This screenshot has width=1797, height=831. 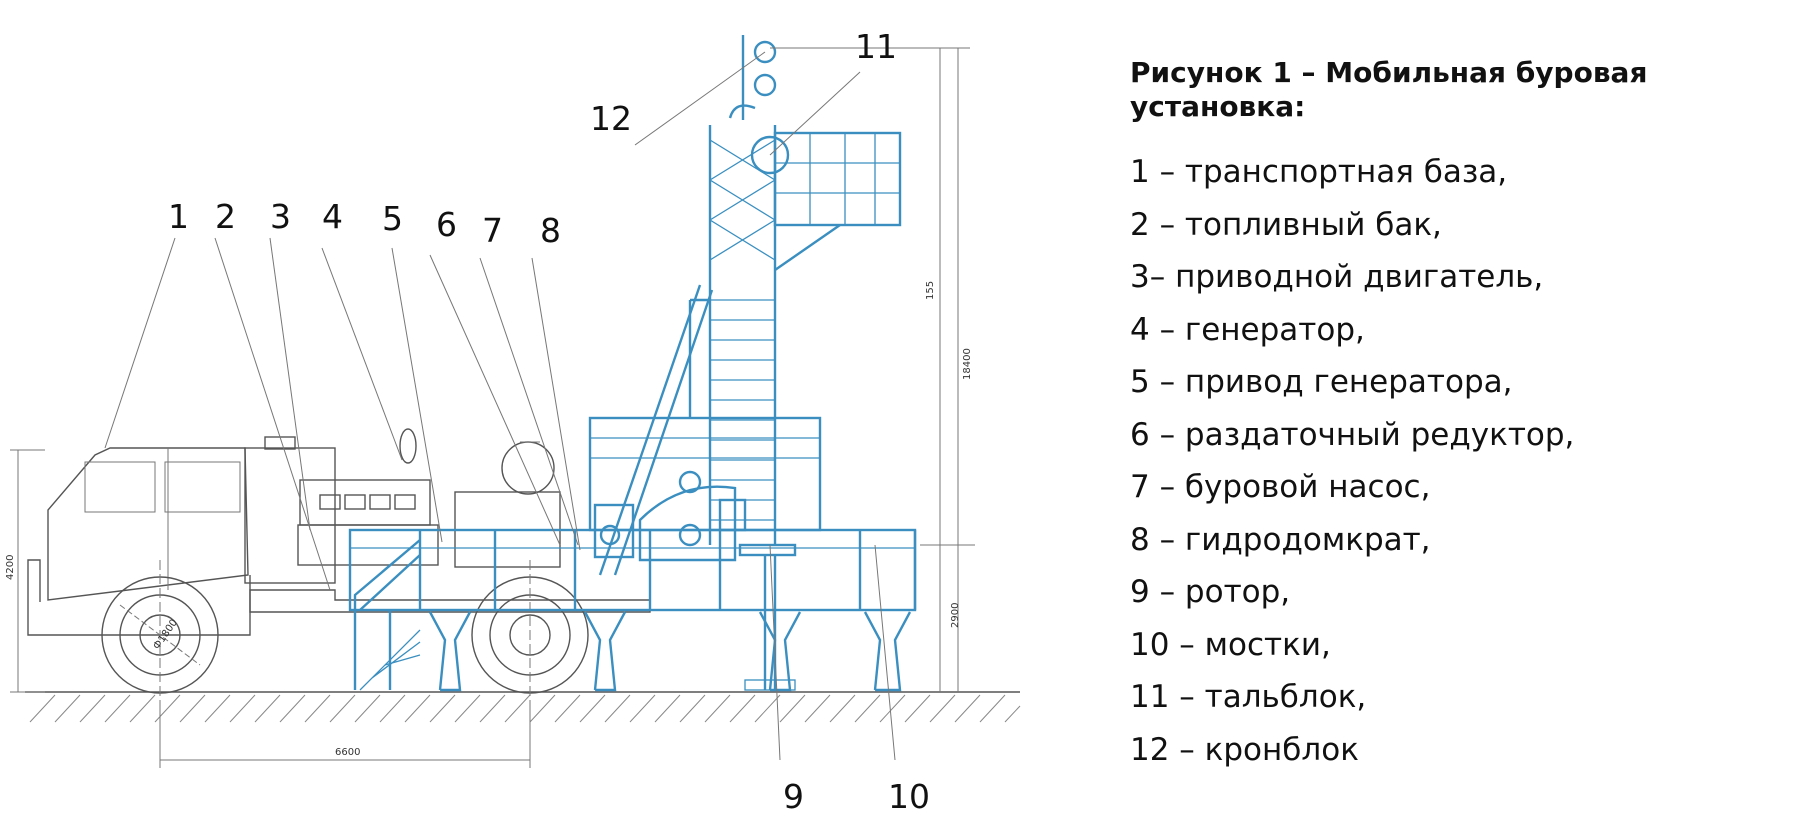 What do you see at coordinates (967, 364) in the screenshot?
I see `dim-total-height: 18400` at bounding box center [967, 364].